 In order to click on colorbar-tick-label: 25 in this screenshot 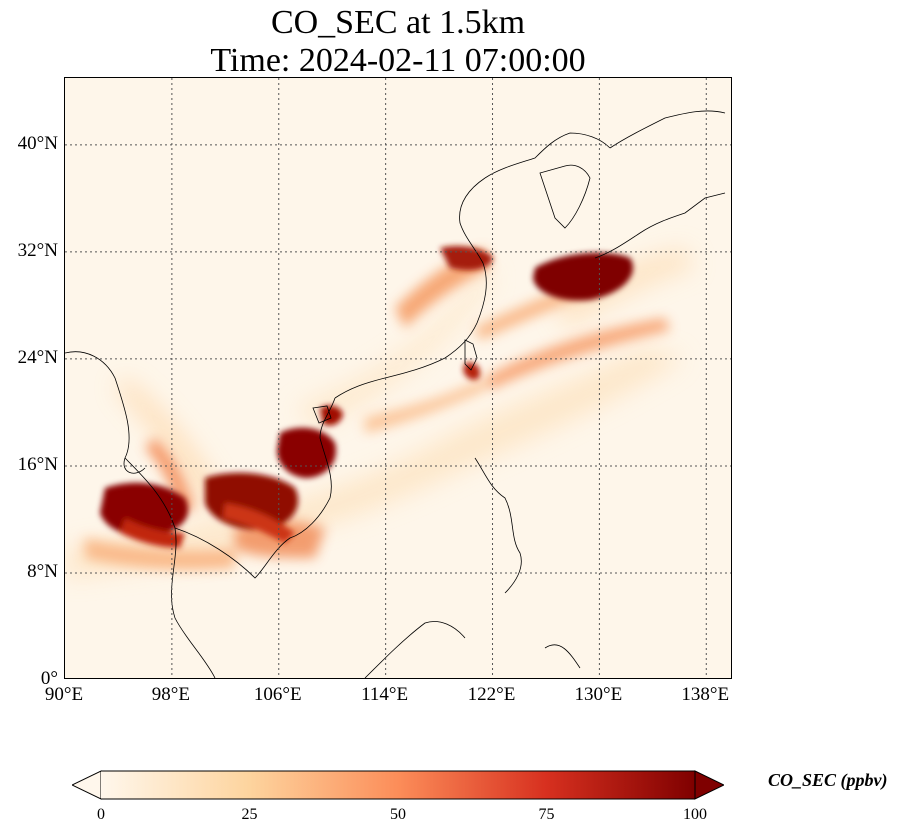, I will do `click(249, 814)`.